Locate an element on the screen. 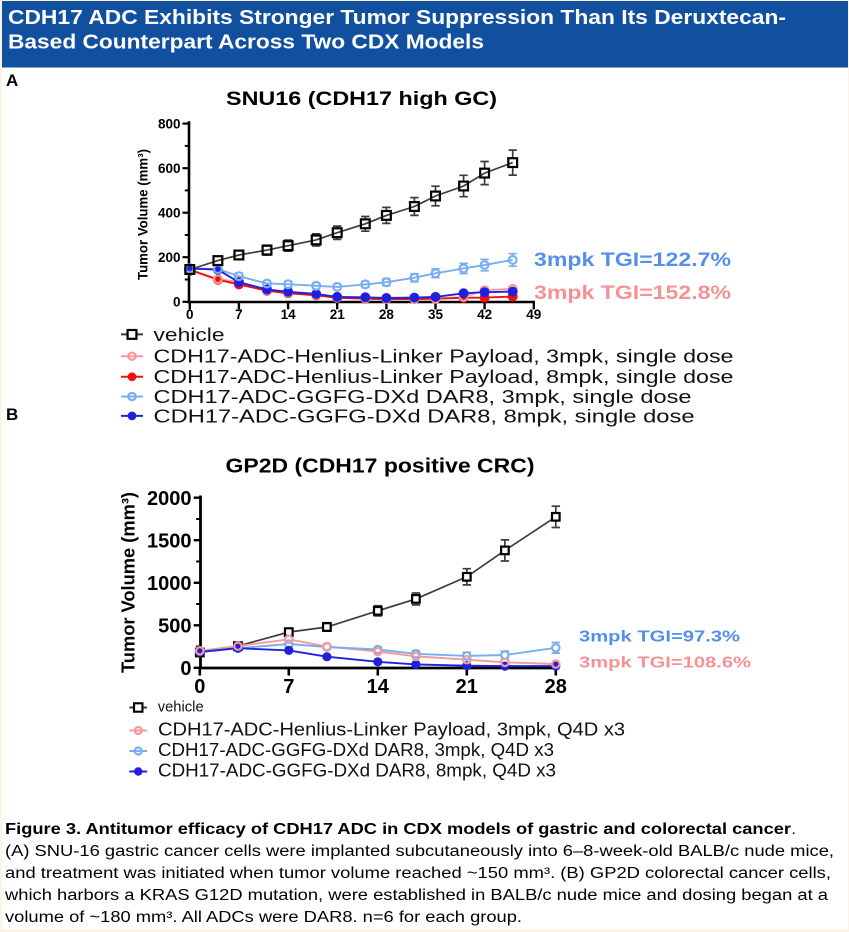 This screenshot has width=849, height=932. svg-text:CDH17-ADC-GGFG-DXd DAR8, 3mpk,: CDH17-ADC-GGFG-DXd DAR8, 3mpk, Q4D x3 is located at coordinates (356, 750).